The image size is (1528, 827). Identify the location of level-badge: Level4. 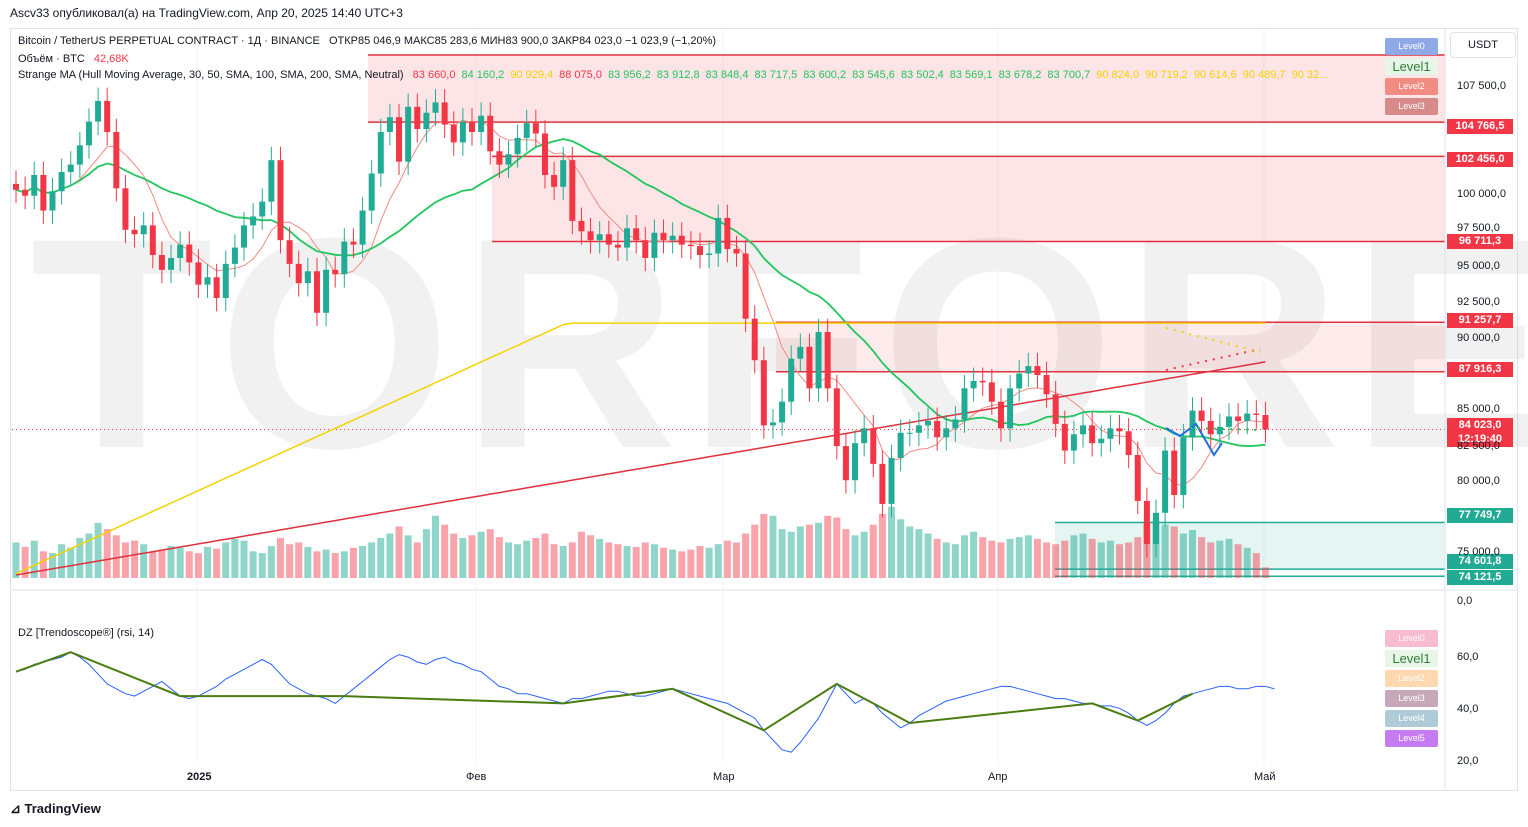
(1411, 718).